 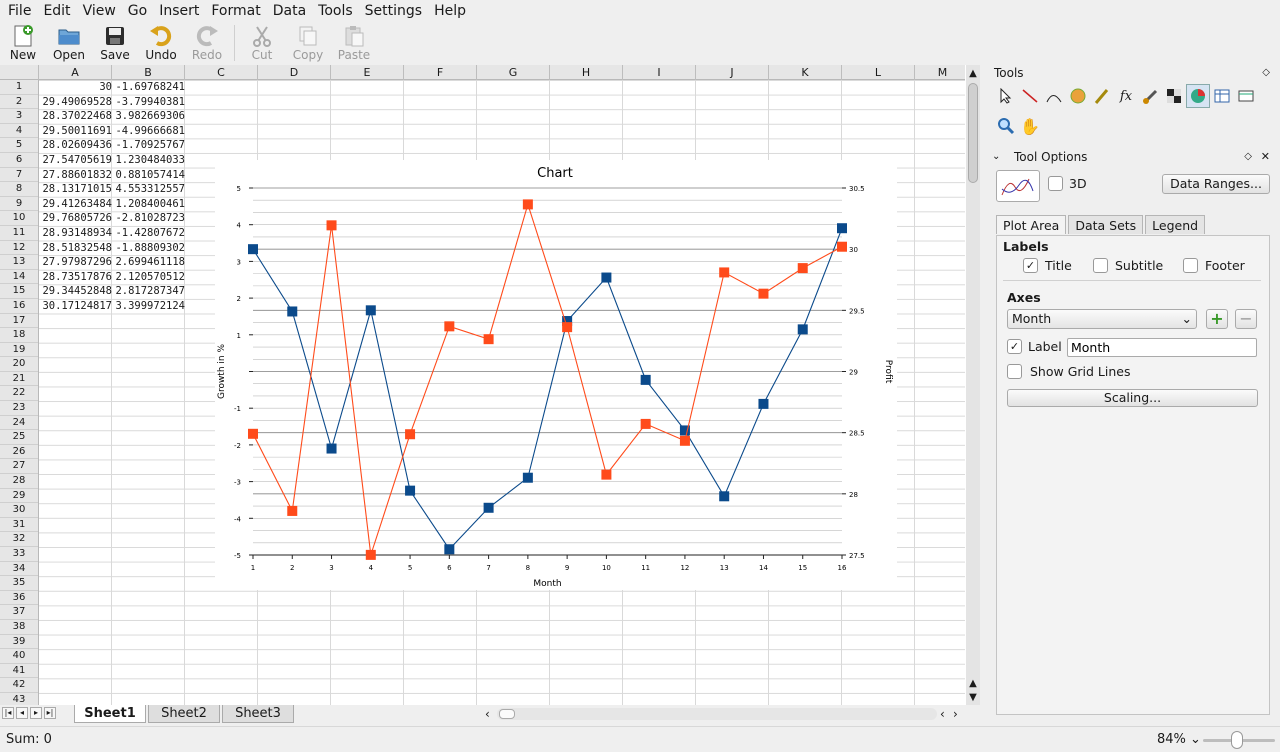 I want to click on cell: -2.81028723, so click(x=150, y=218).